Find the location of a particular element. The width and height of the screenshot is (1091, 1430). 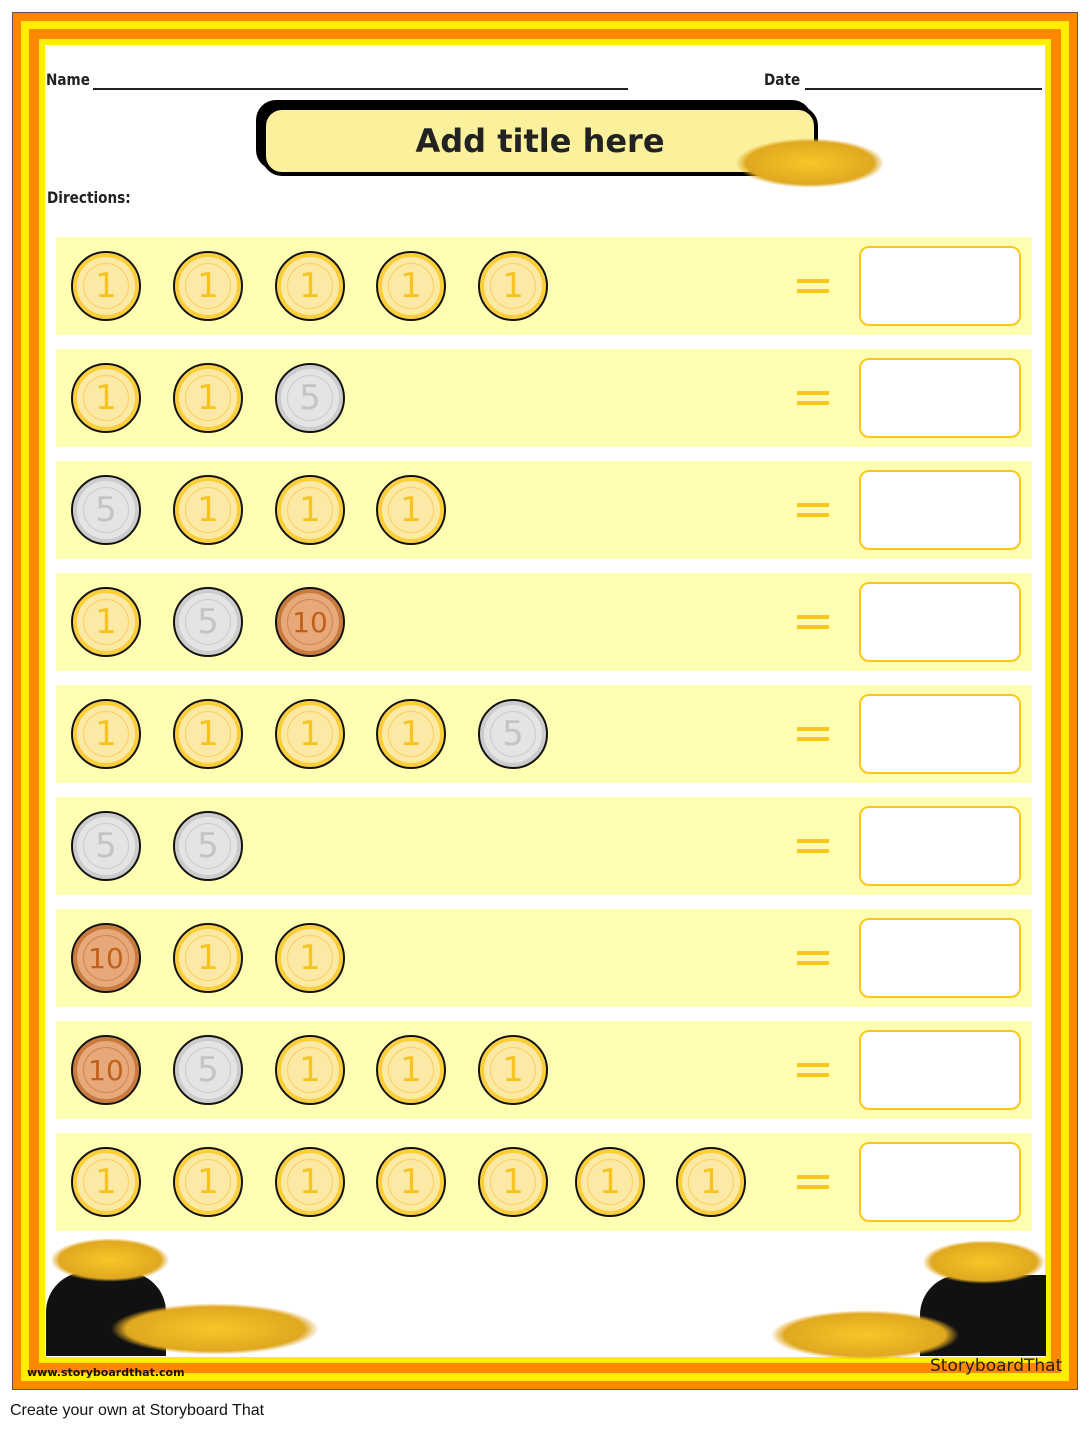

problem-row: 1 1 5 is located at coordinates (544, 398).